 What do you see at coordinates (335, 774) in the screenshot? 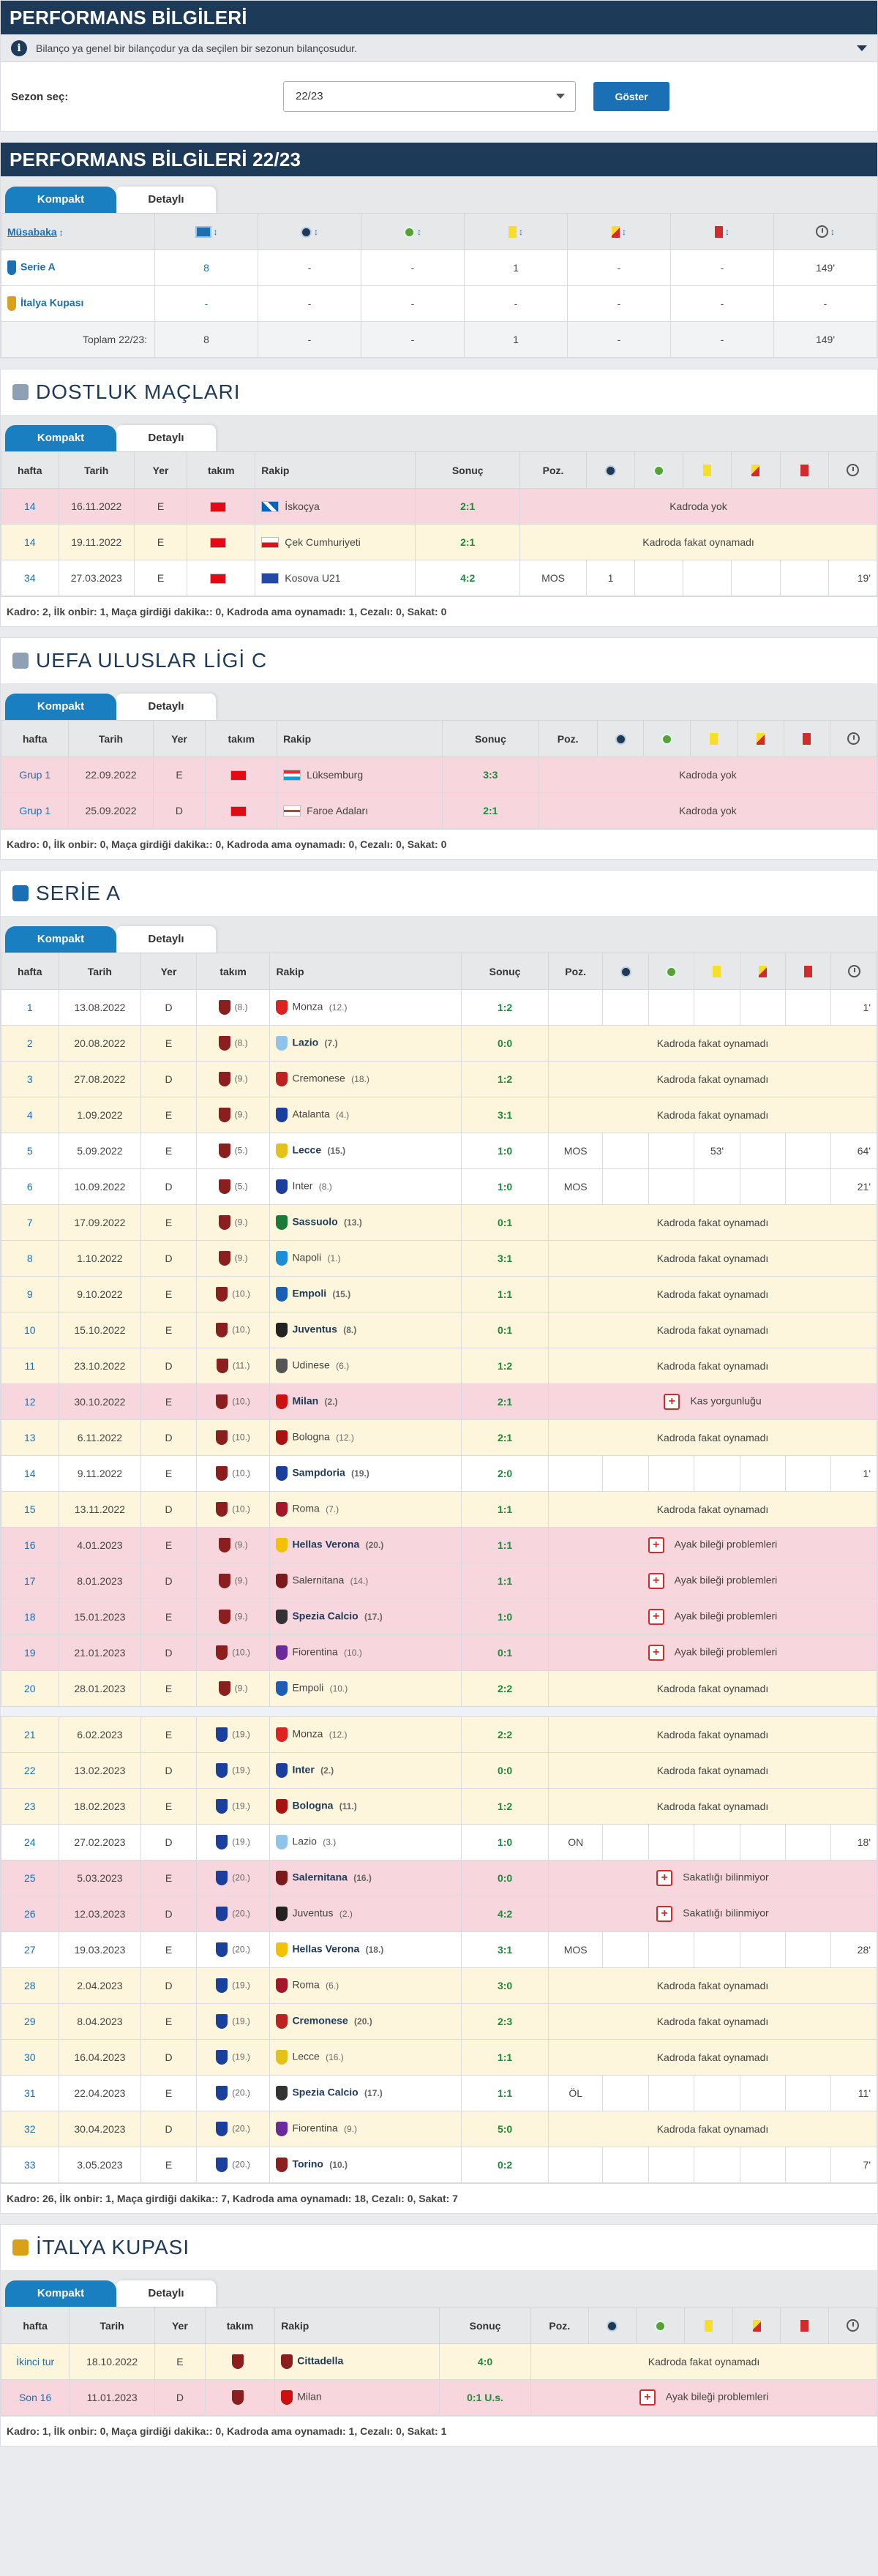
I see `opponent-name: Lüksemburg` at bounding box center [335, 774].